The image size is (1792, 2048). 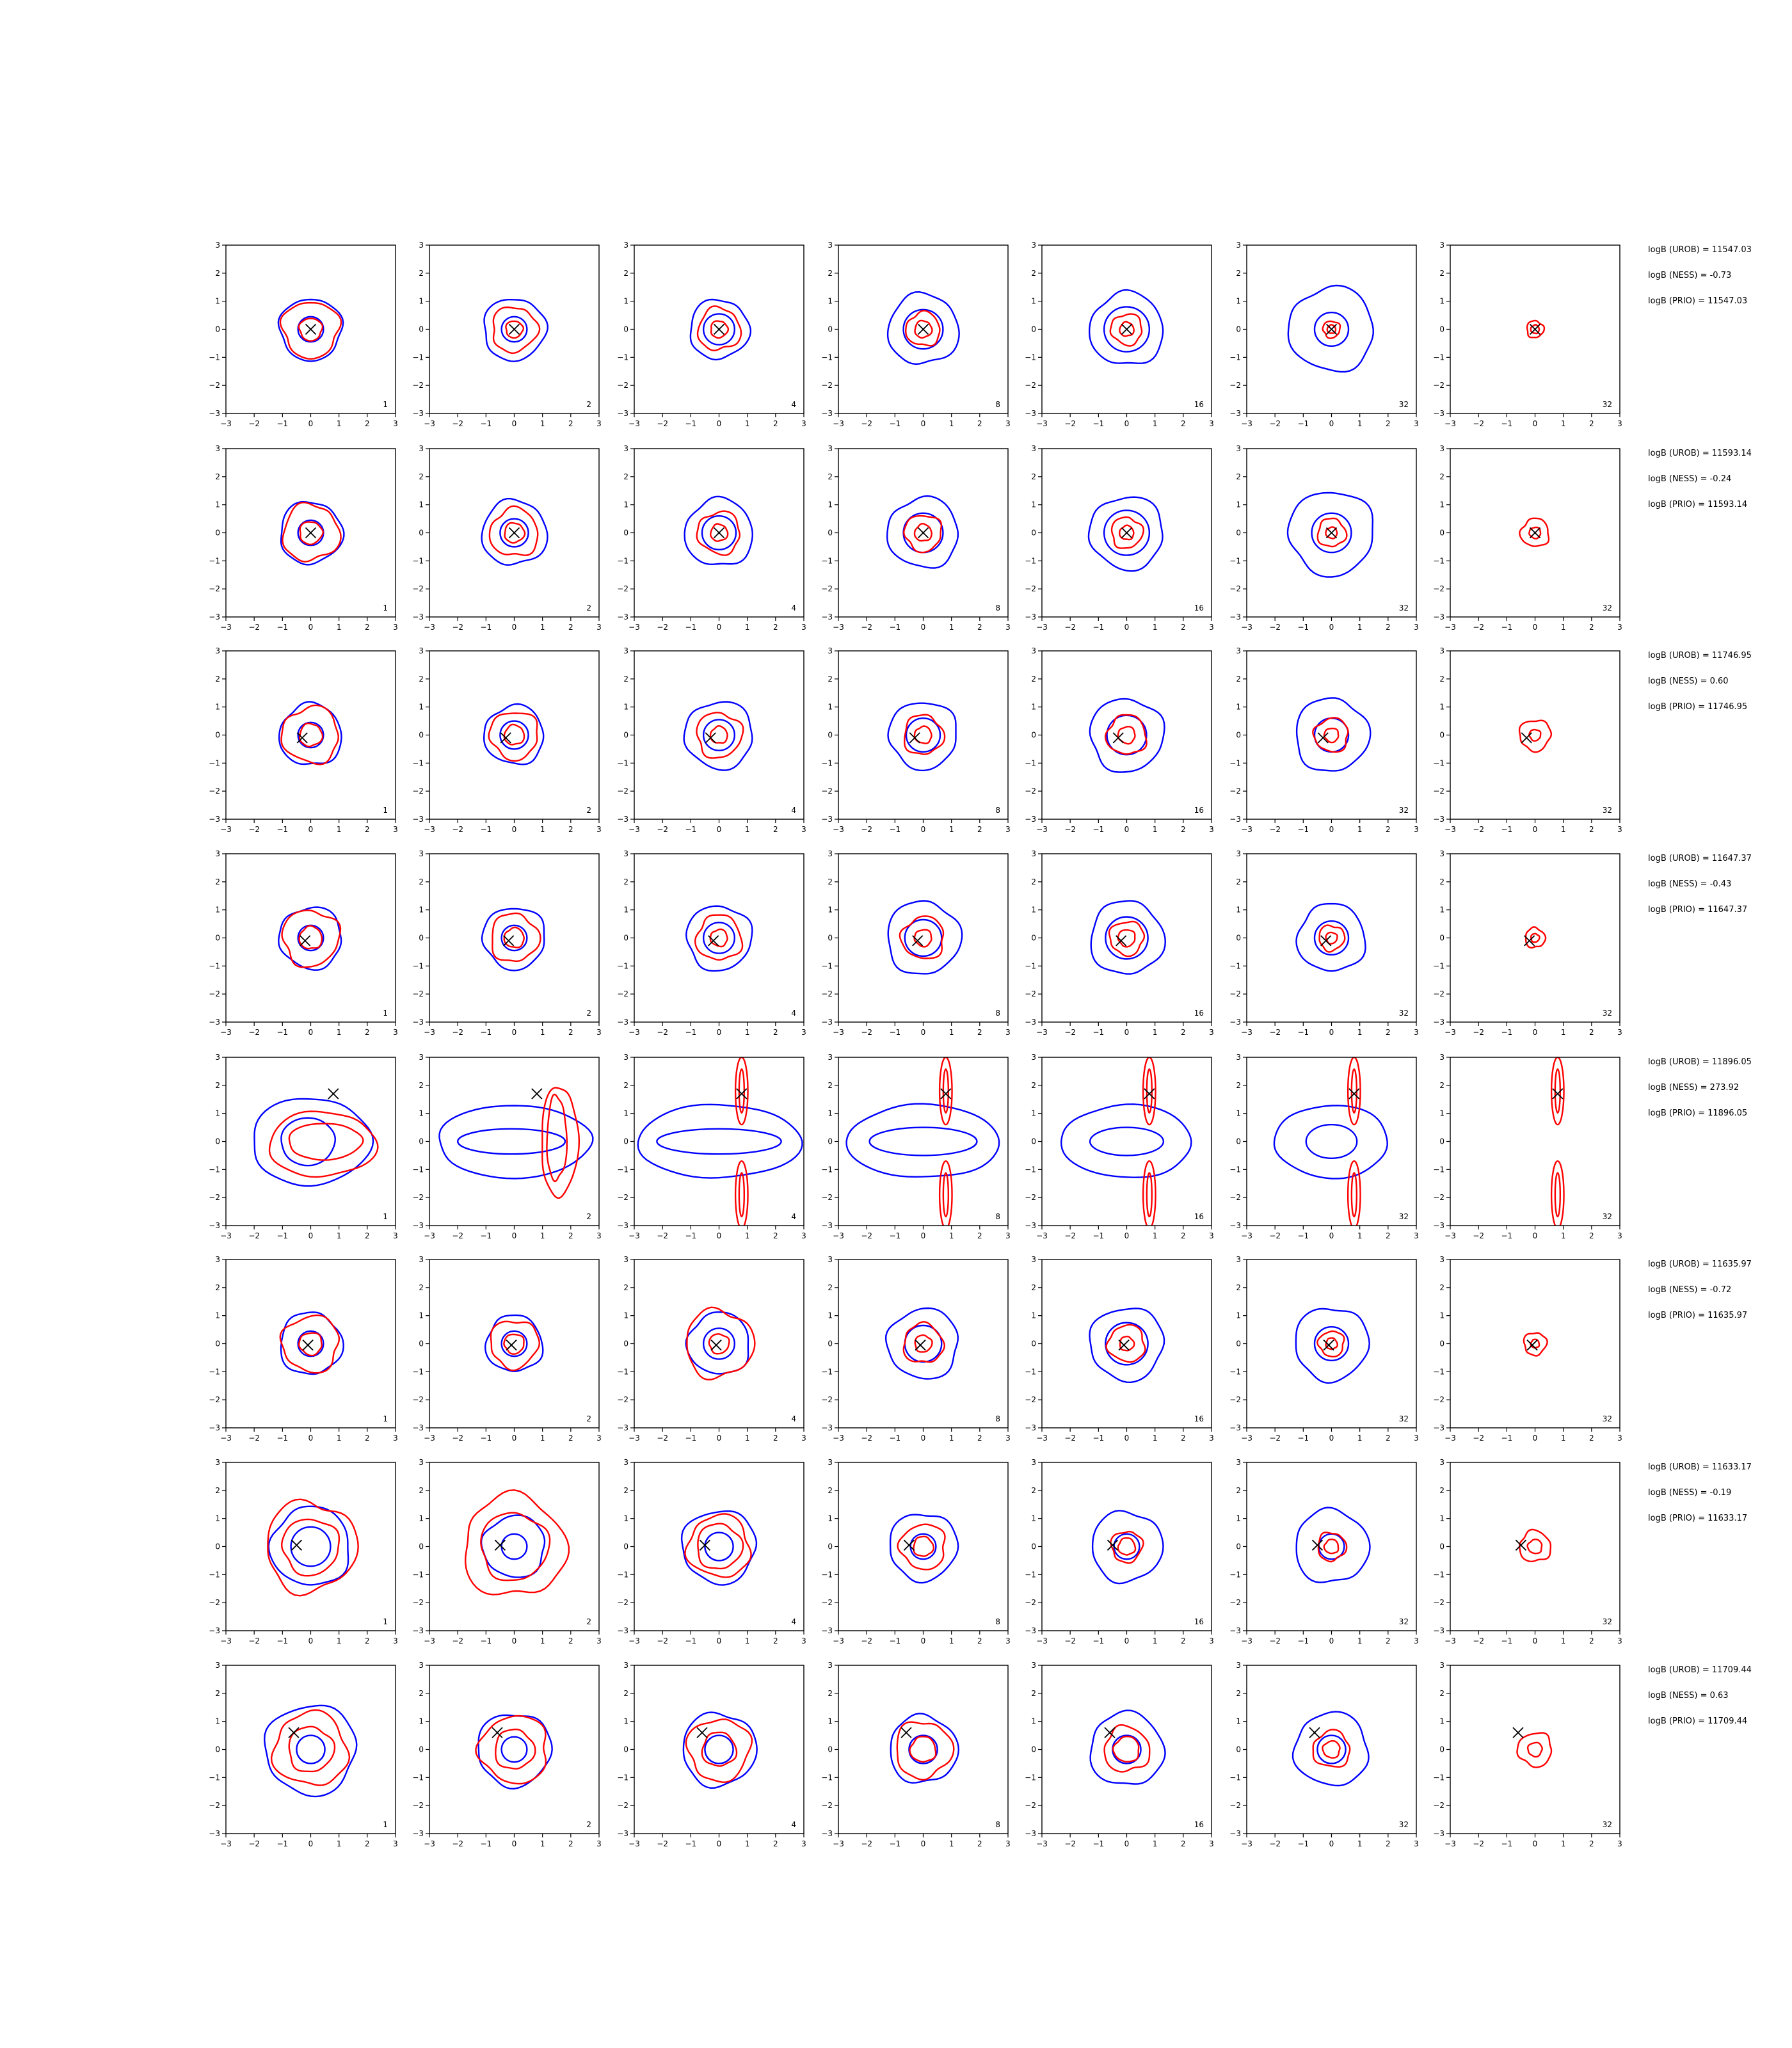 I want to click on panel-iteration-label: 8, so click(x=997, y=608).